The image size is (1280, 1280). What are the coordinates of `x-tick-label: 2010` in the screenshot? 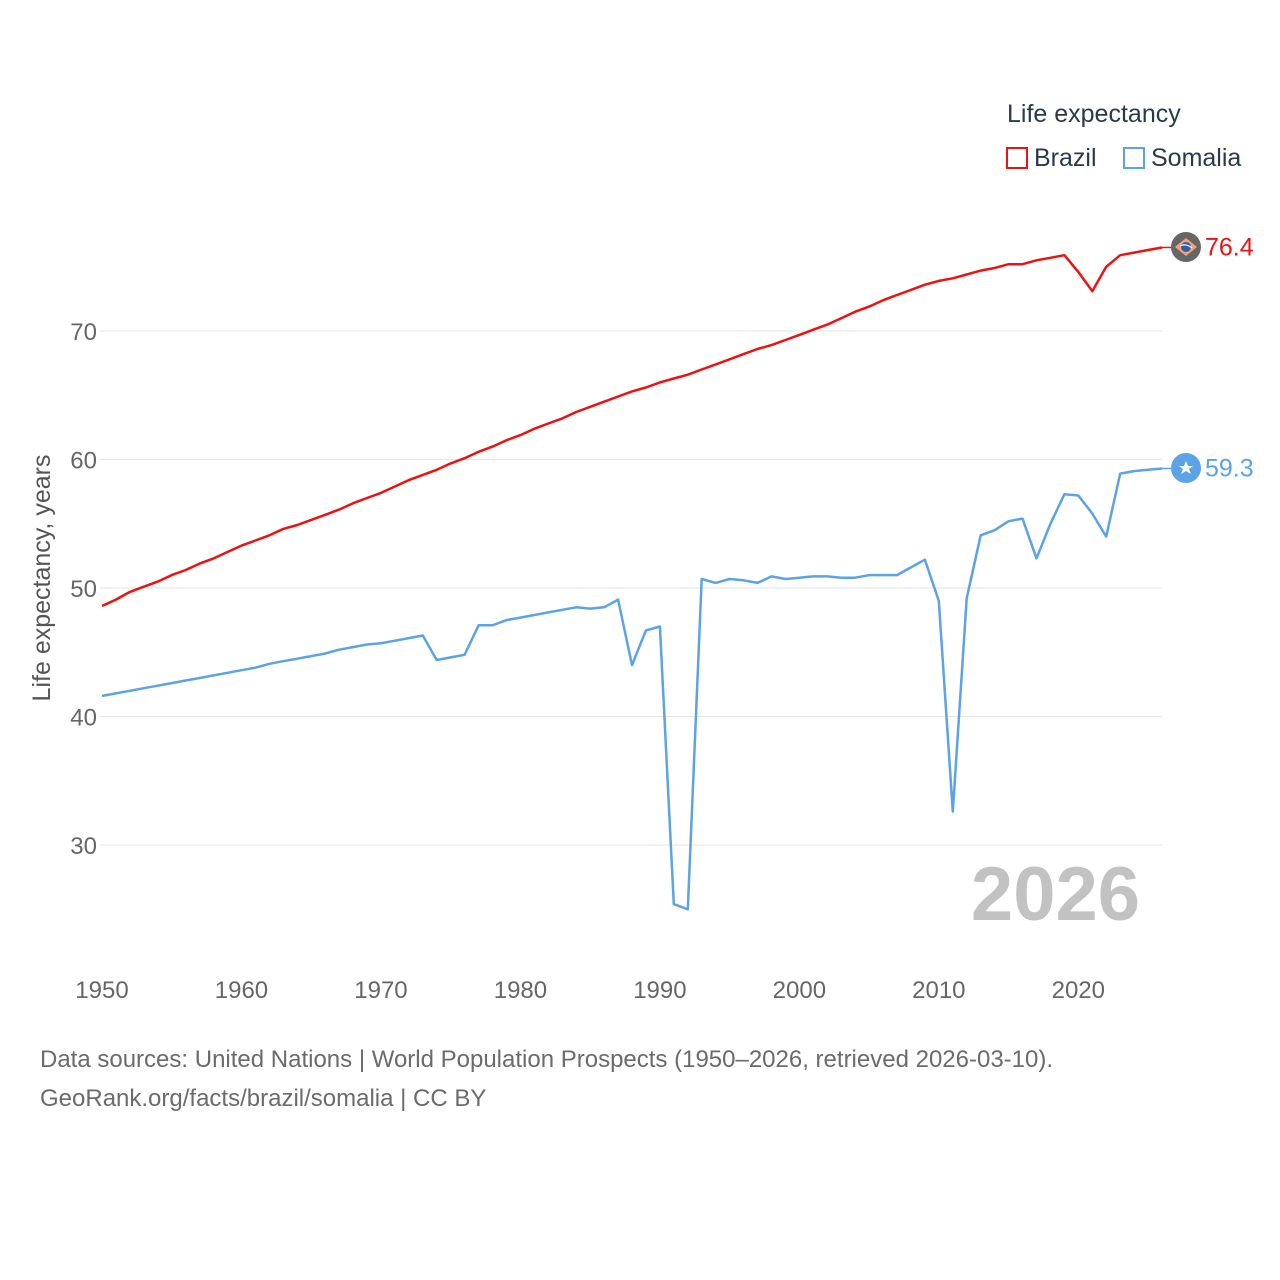 It's located at (938, 990).